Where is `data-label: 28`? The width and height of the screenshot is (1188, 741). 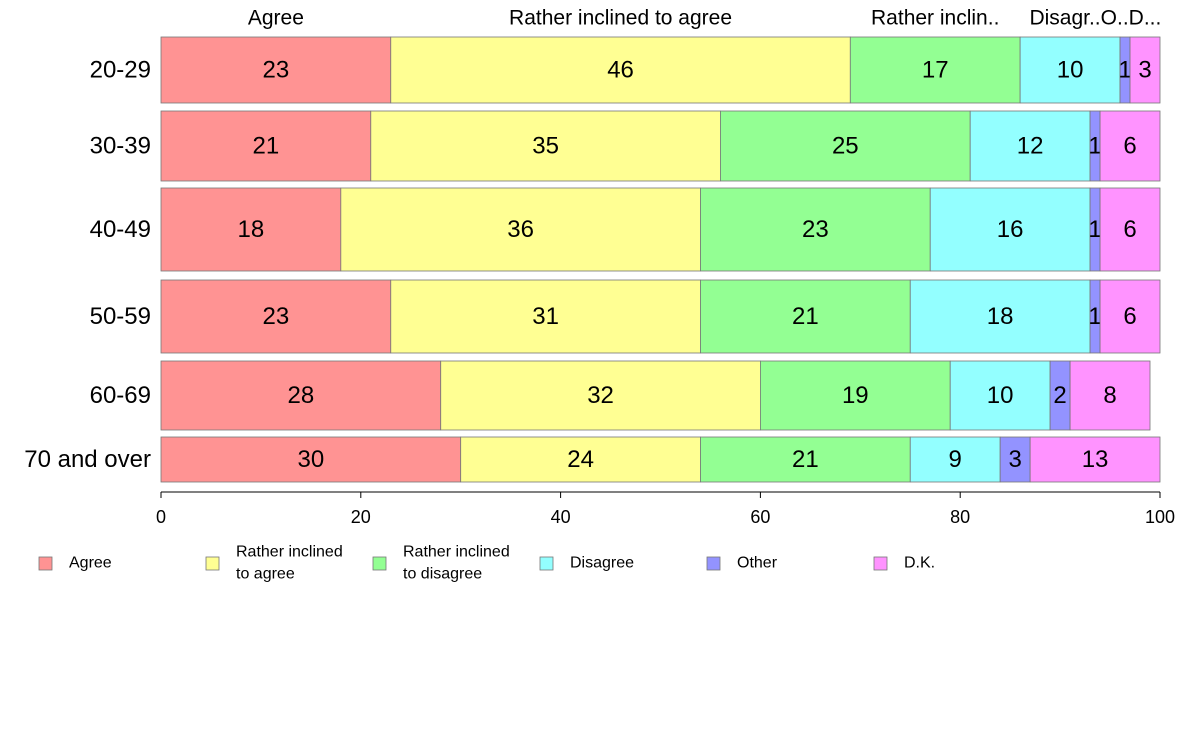
data-label: 28 is located at coordinates (301, 395).